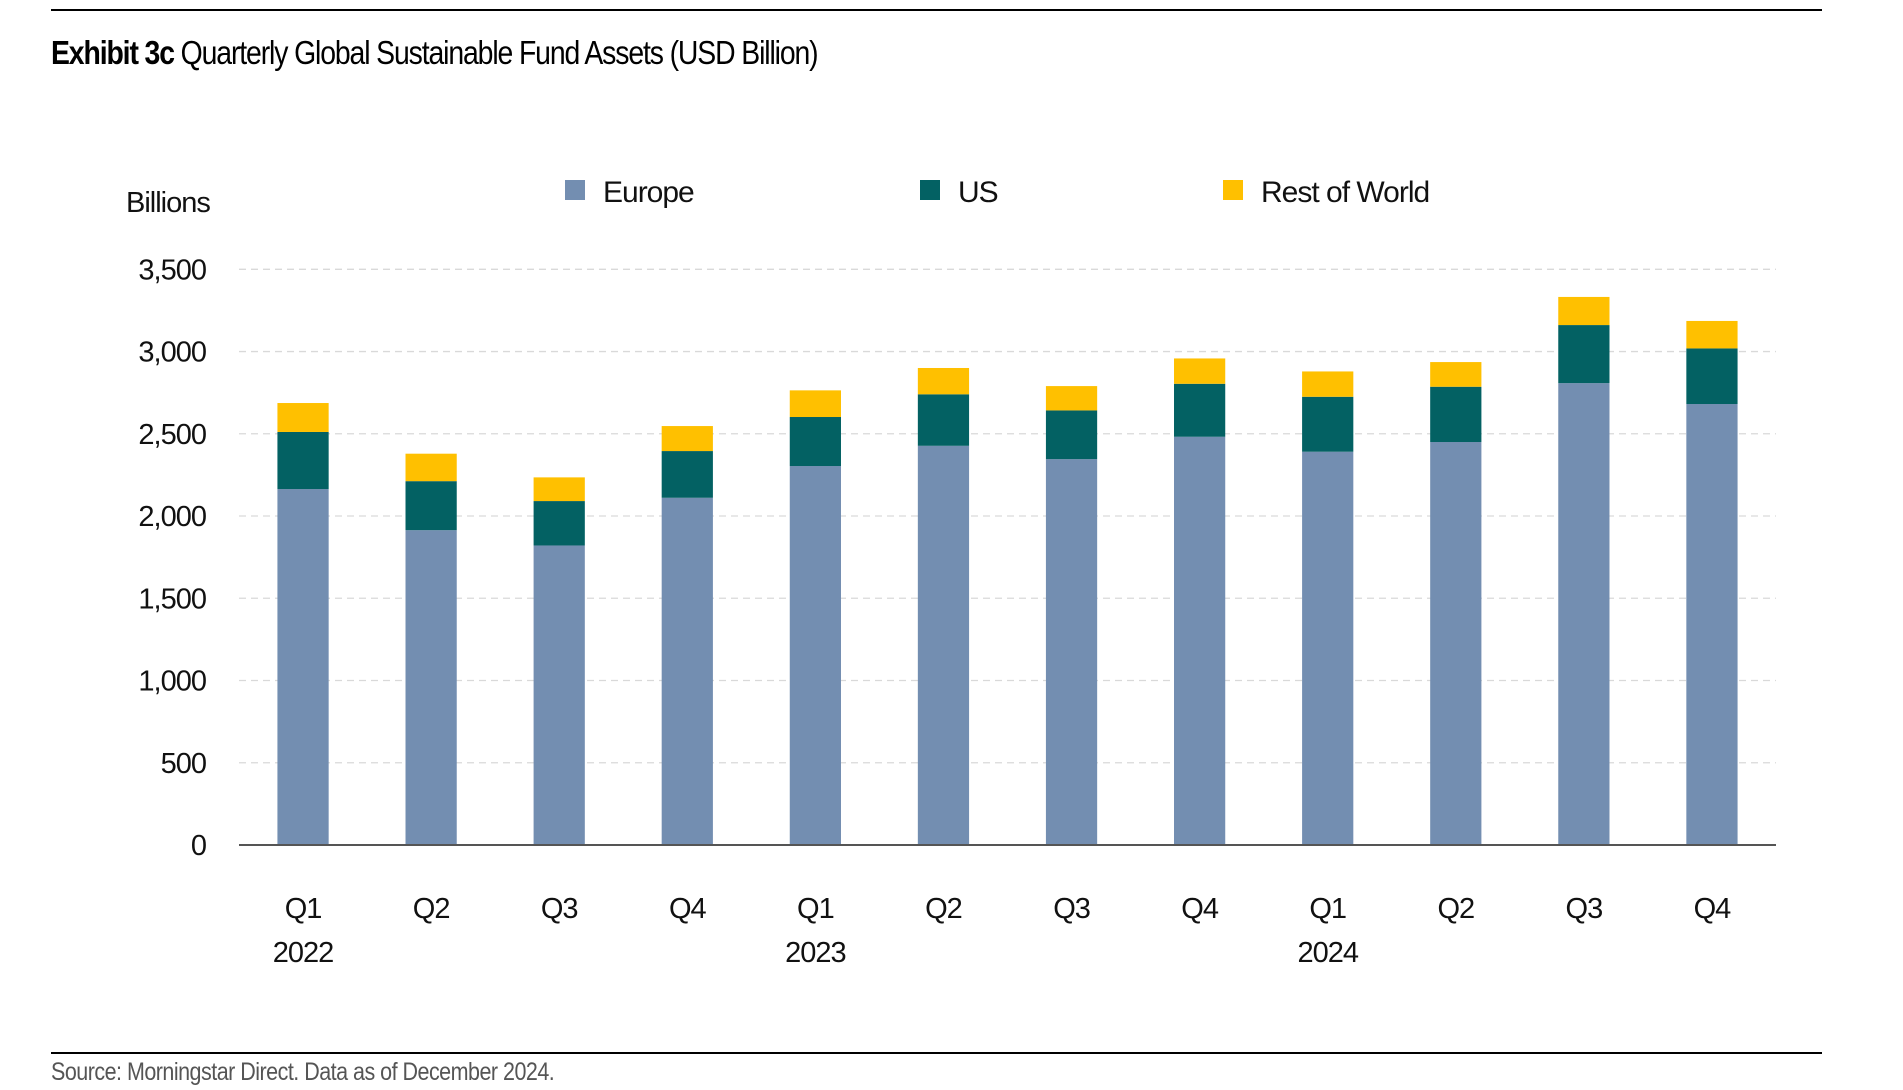 The image size is (1903, 1090). What do you see at coordinates (172, 435) in the screenshot?
I see `y-tick-label: 2,500` at bounding box center [172, 435].